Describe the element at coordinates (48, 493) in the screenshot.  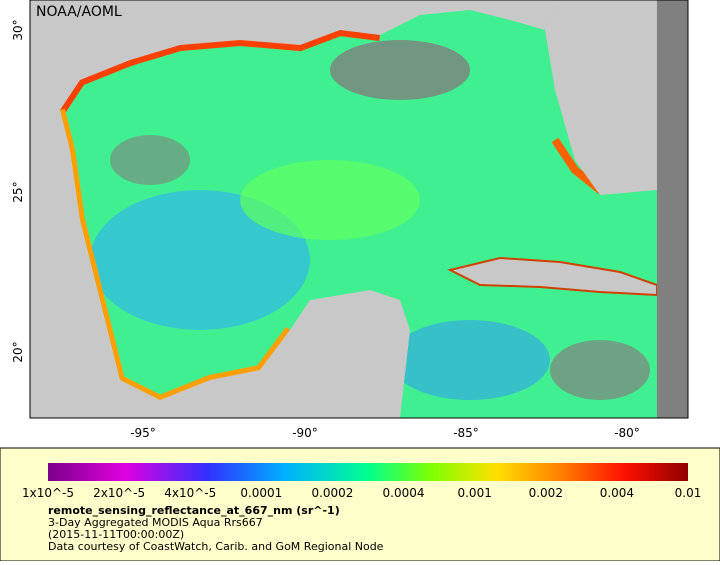
I see `colorbar-label: 1x10^-5` at that location.